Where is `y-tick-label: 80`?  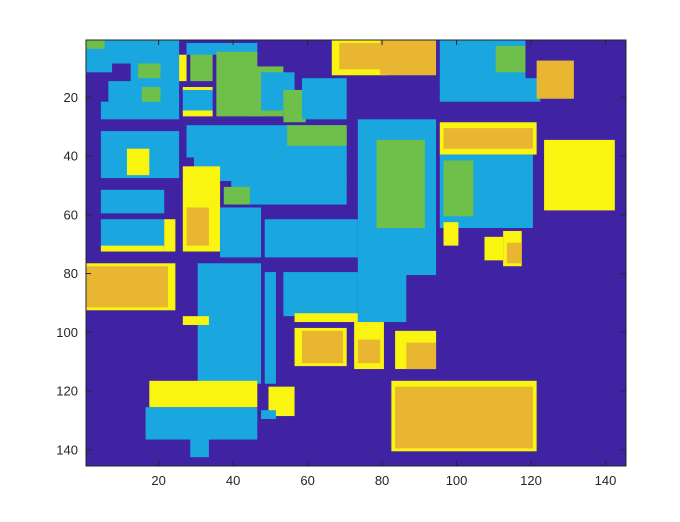
y-tick-label: 80 is located at coordinates (71, 273).